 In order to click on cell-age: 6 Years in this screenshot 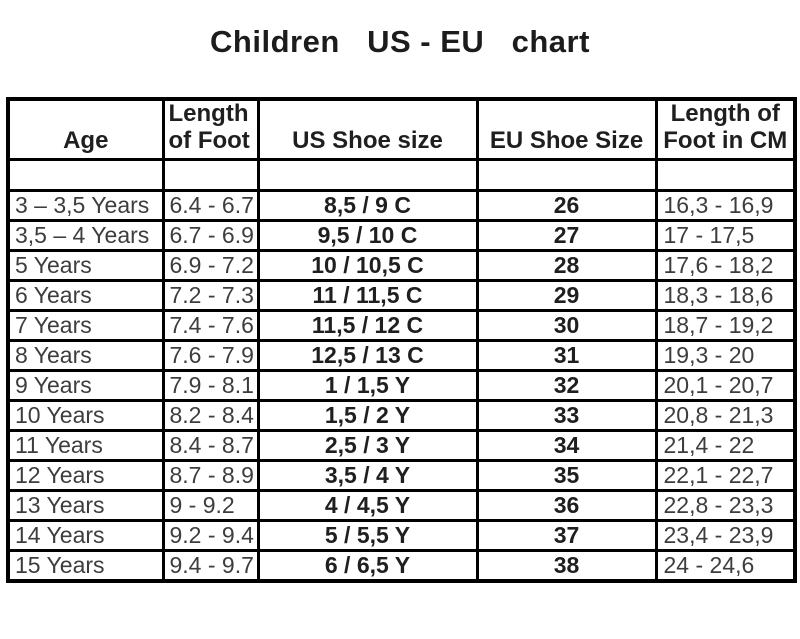, I will do `click(85, 295)`.